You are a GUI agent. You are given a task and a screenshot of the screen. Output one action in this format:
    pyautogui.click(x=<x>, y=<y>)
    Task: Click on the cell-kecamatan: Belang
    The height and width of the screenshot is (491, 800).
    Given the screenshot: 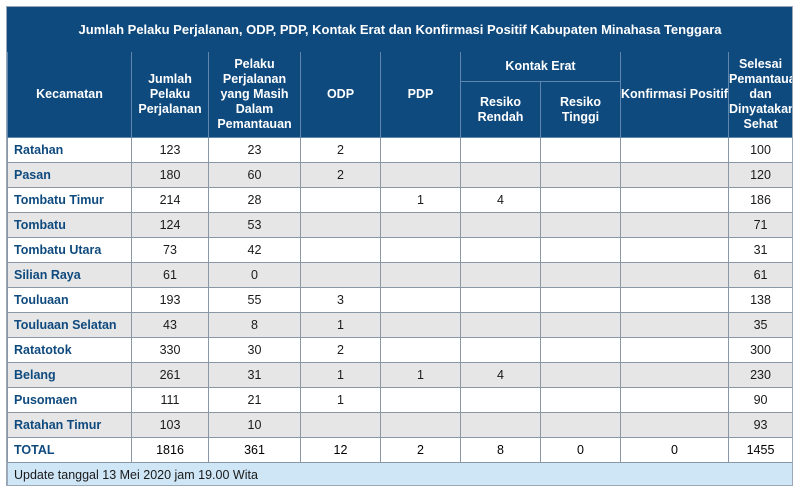 What is the action you would take?
    pyautogui.click(x=69, y=375)
    